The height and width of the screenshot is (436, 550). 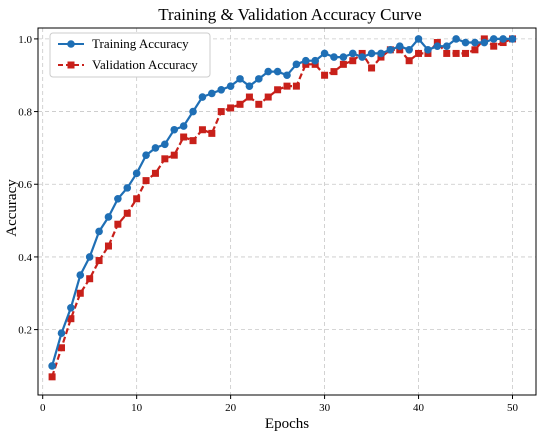 What do you see at coordinates (12, 208) in the screenshot?
I see `y-axis-label: Accuracy` at bounding box center [12, 208].